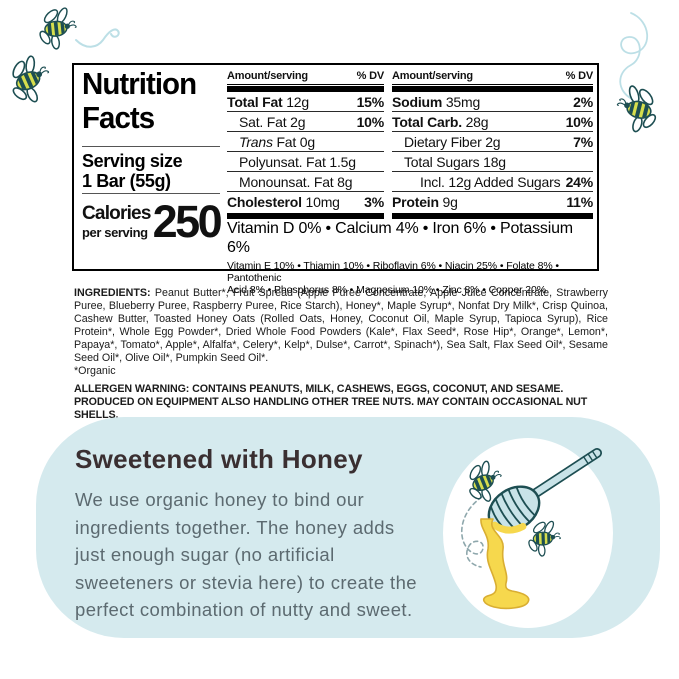  What do you see at coordinates (139, 83) in the screenshot?
I see `title-line-1: Nutrition` at bounding box center [139, 83].